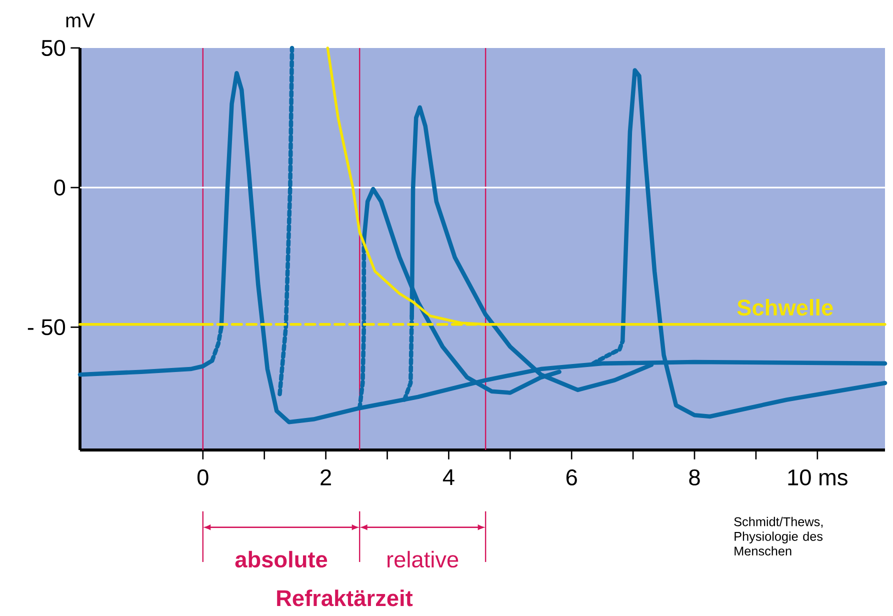 The image size is (893, 616). Describe the element at coordinates (571, 477) in the screenshot. I see `x-tick-label: 6` at that location.